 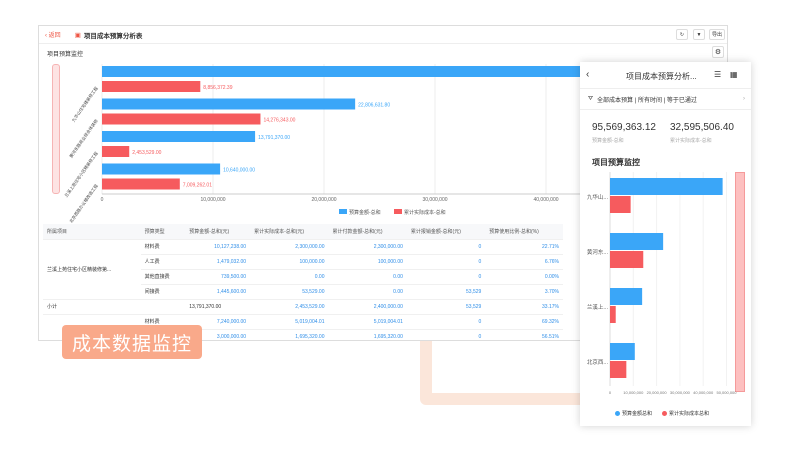 What do you see at coordinates (289, 232) in the screenshot?
I see `column-header: 累计实际成本-总和(元)` at bounding box center [289, 232].